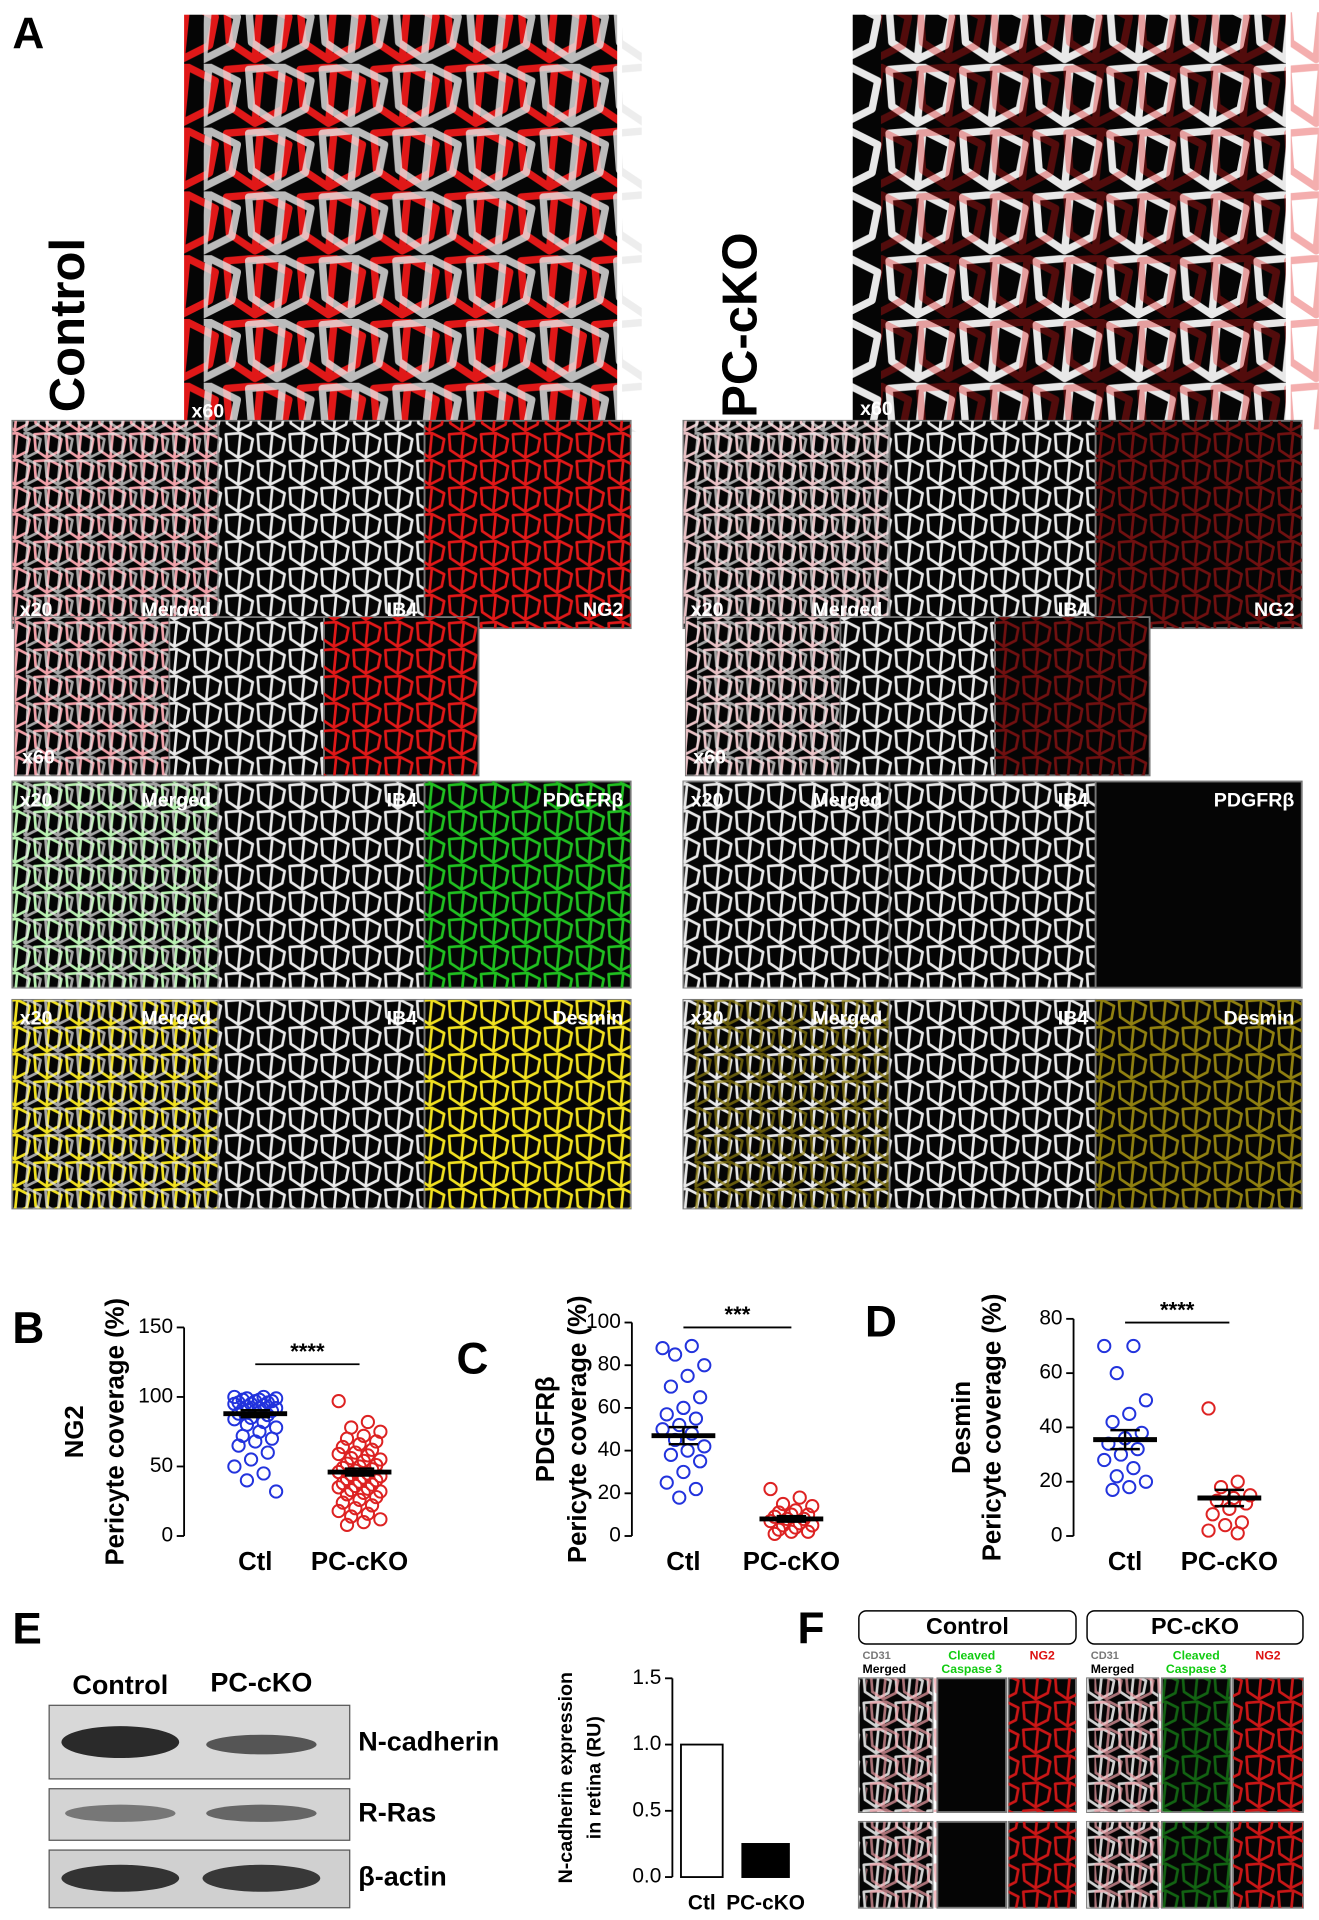 The height and width of the screenshot is (1920, 1319). What do you see at coordinates (609, 1492) in the screenshot?
I see `y-tick-label: 20` at bounding box center [609, 1492].